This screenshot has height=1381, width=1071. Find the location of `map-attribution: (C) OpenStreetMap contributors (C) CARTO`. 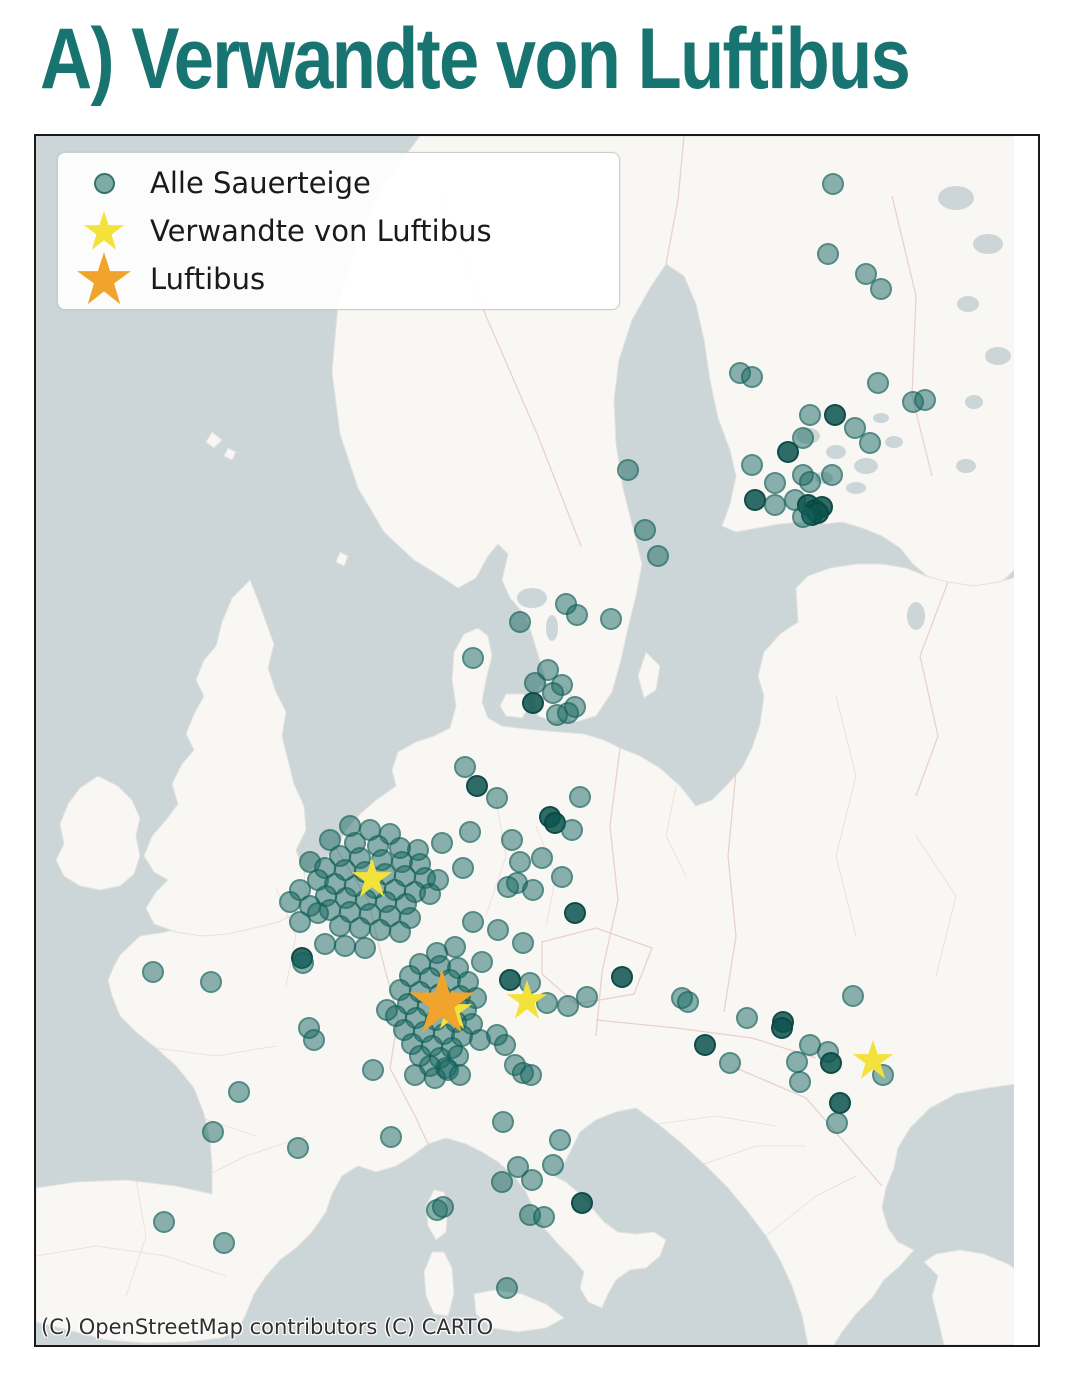

map-attribution: (C) OpenStreetMap contributors (C) CARTO is located at coordinates (267, 1327).